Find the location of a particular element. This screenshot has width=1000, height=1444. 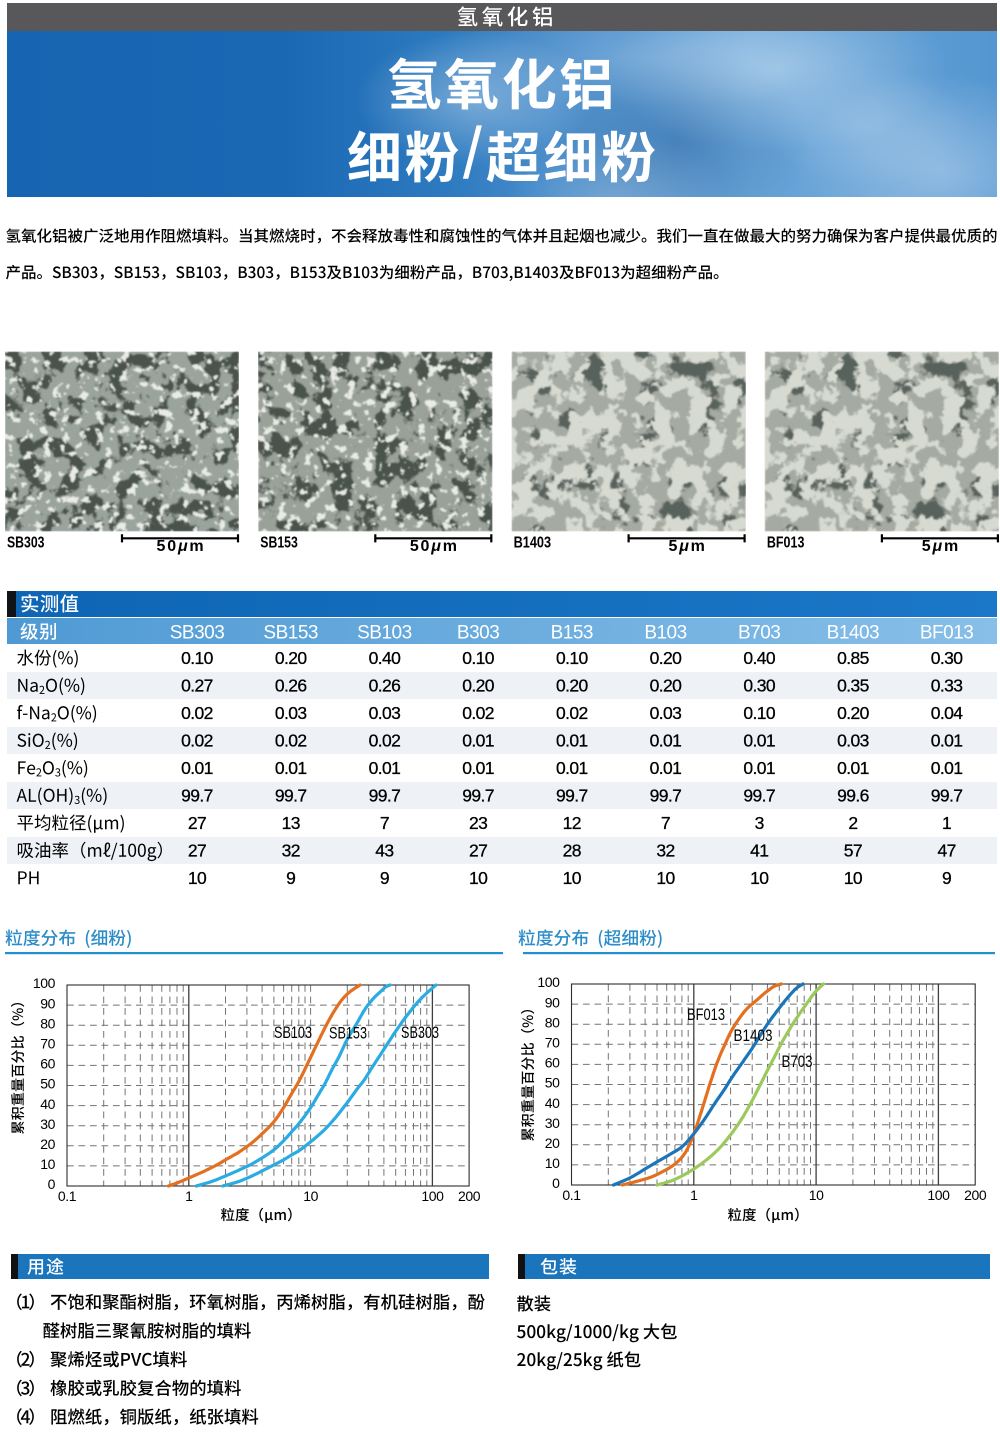

svg-text: B103 is located at coordinates (665, 633).